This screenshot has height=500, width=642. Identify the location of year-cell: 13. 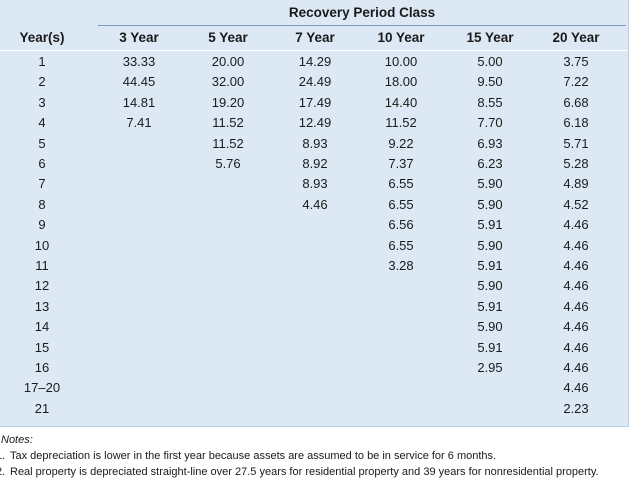
(42, 306).